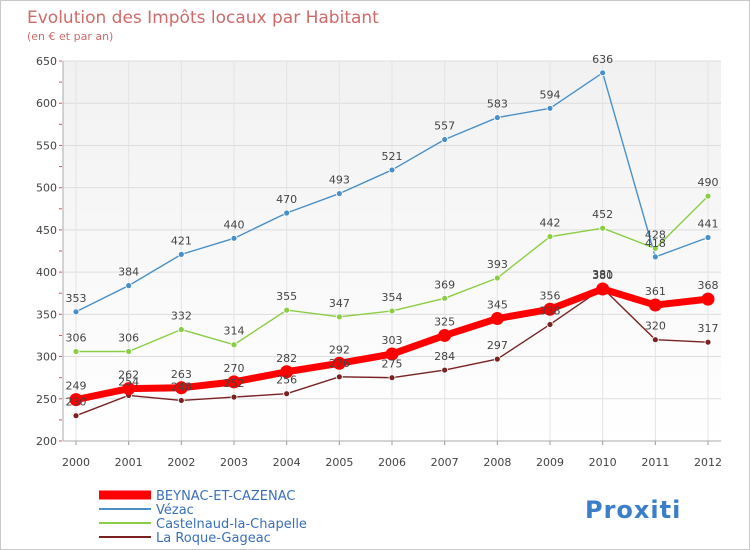  I want to click on chart-subtitle: (en € et par an), so click(70, 36).